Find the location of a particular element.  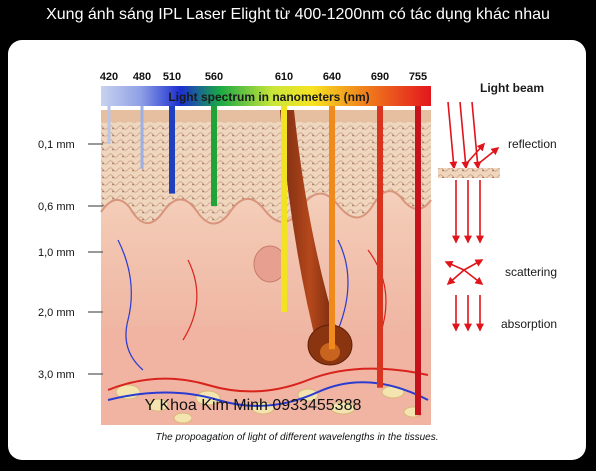

depth-label: 0,6 mm is located at coordinates (56, 207).